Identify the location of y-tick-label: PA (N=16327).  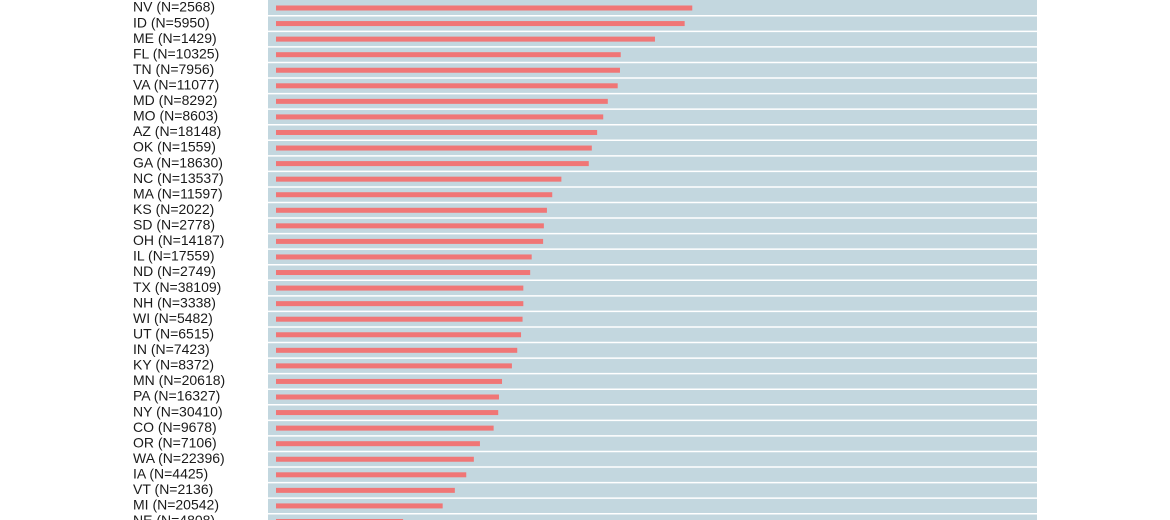
(176, 396).